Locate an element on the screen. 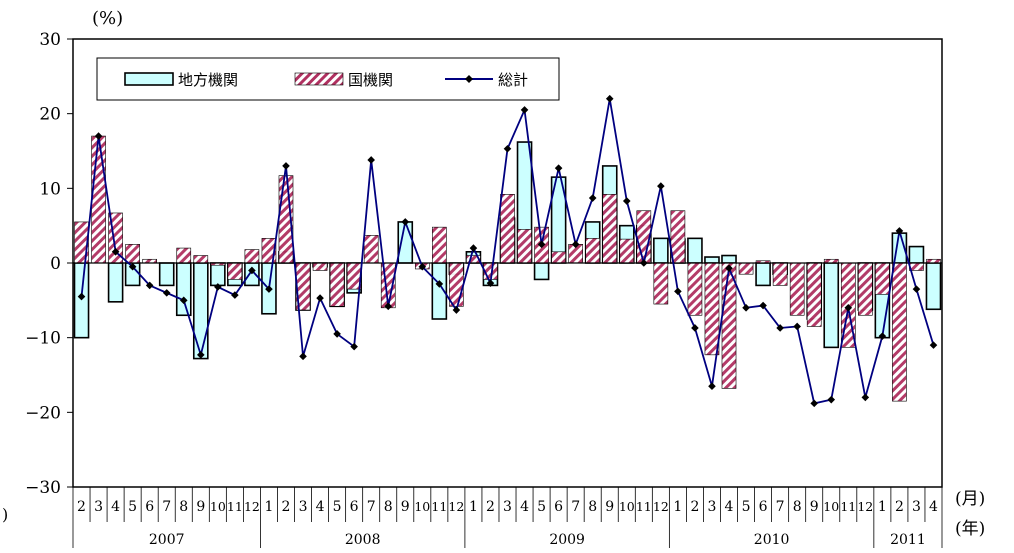 This screenshot has width=1014, height=553. year-label: 2009 is located at coordinates (567, 540).